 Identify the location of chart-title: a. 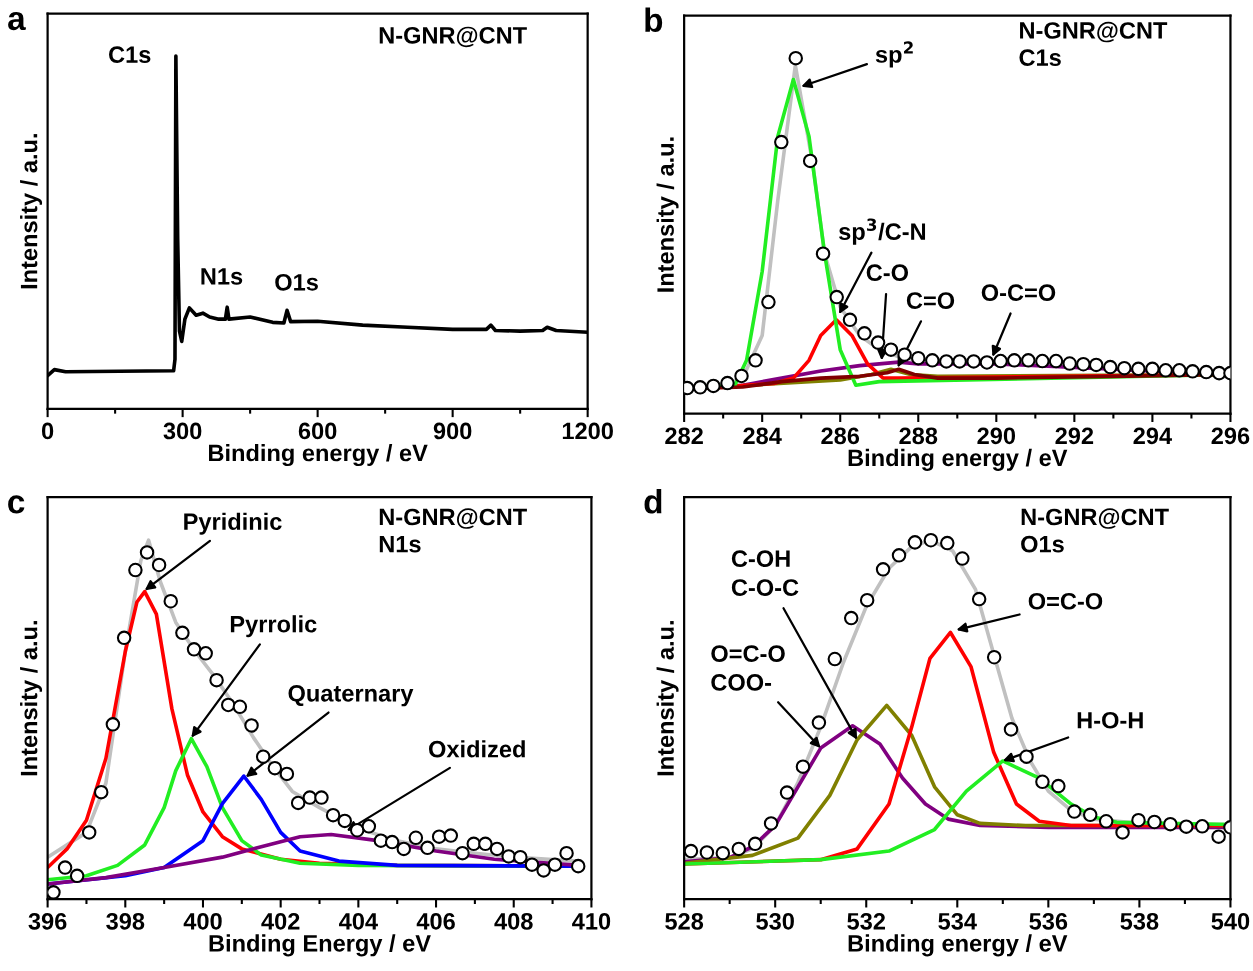
(17, 21).